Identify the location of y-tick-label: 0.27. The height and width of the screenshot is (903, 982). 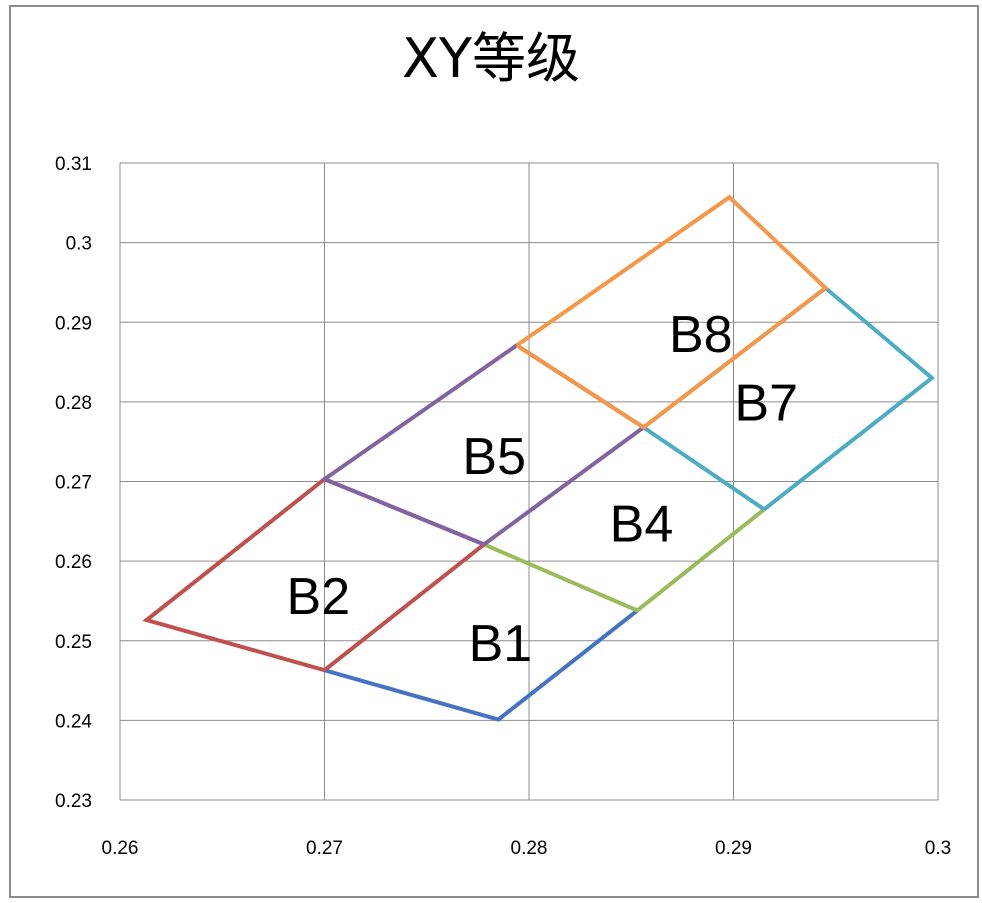
(73, 483).